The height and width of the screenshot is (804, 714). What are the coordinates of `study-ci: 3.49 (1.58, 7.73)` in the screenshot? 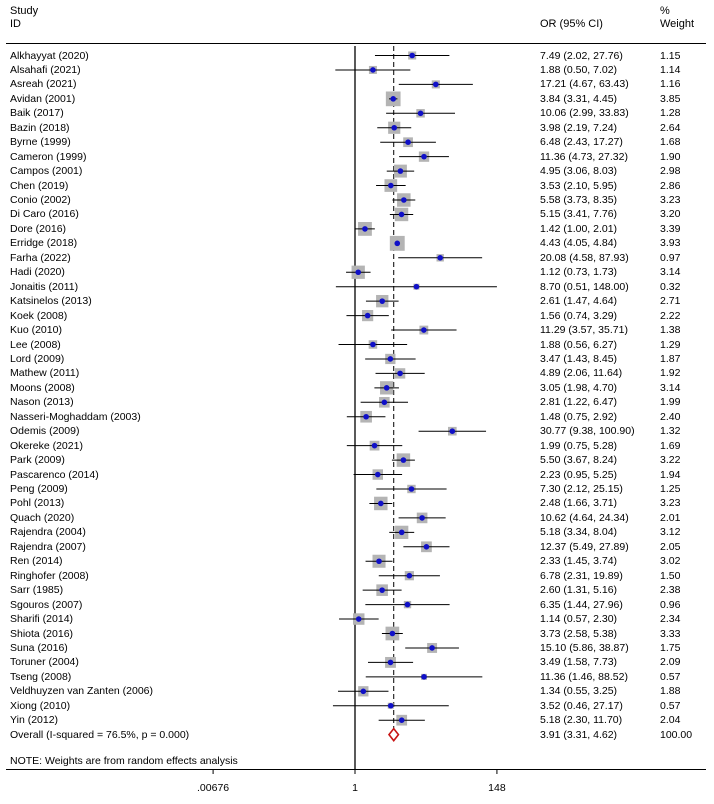 It's located at (579, 662).